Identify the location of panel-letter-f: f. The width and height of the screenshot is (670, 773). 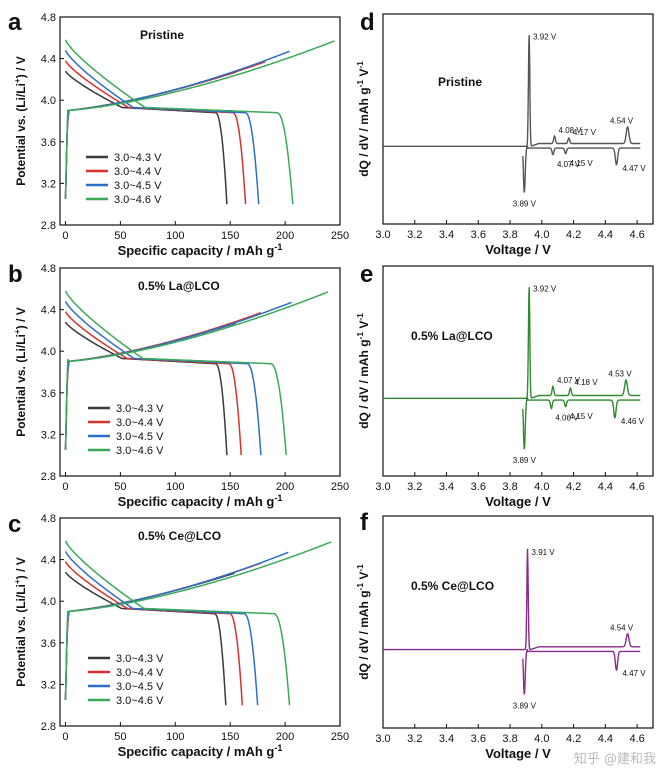
(364, 522).